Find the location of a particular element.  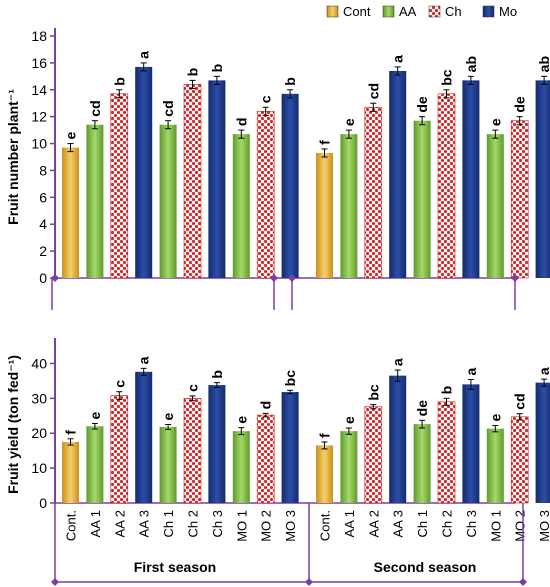

y-tick-label: 0 is located at coordinates (43, 503).